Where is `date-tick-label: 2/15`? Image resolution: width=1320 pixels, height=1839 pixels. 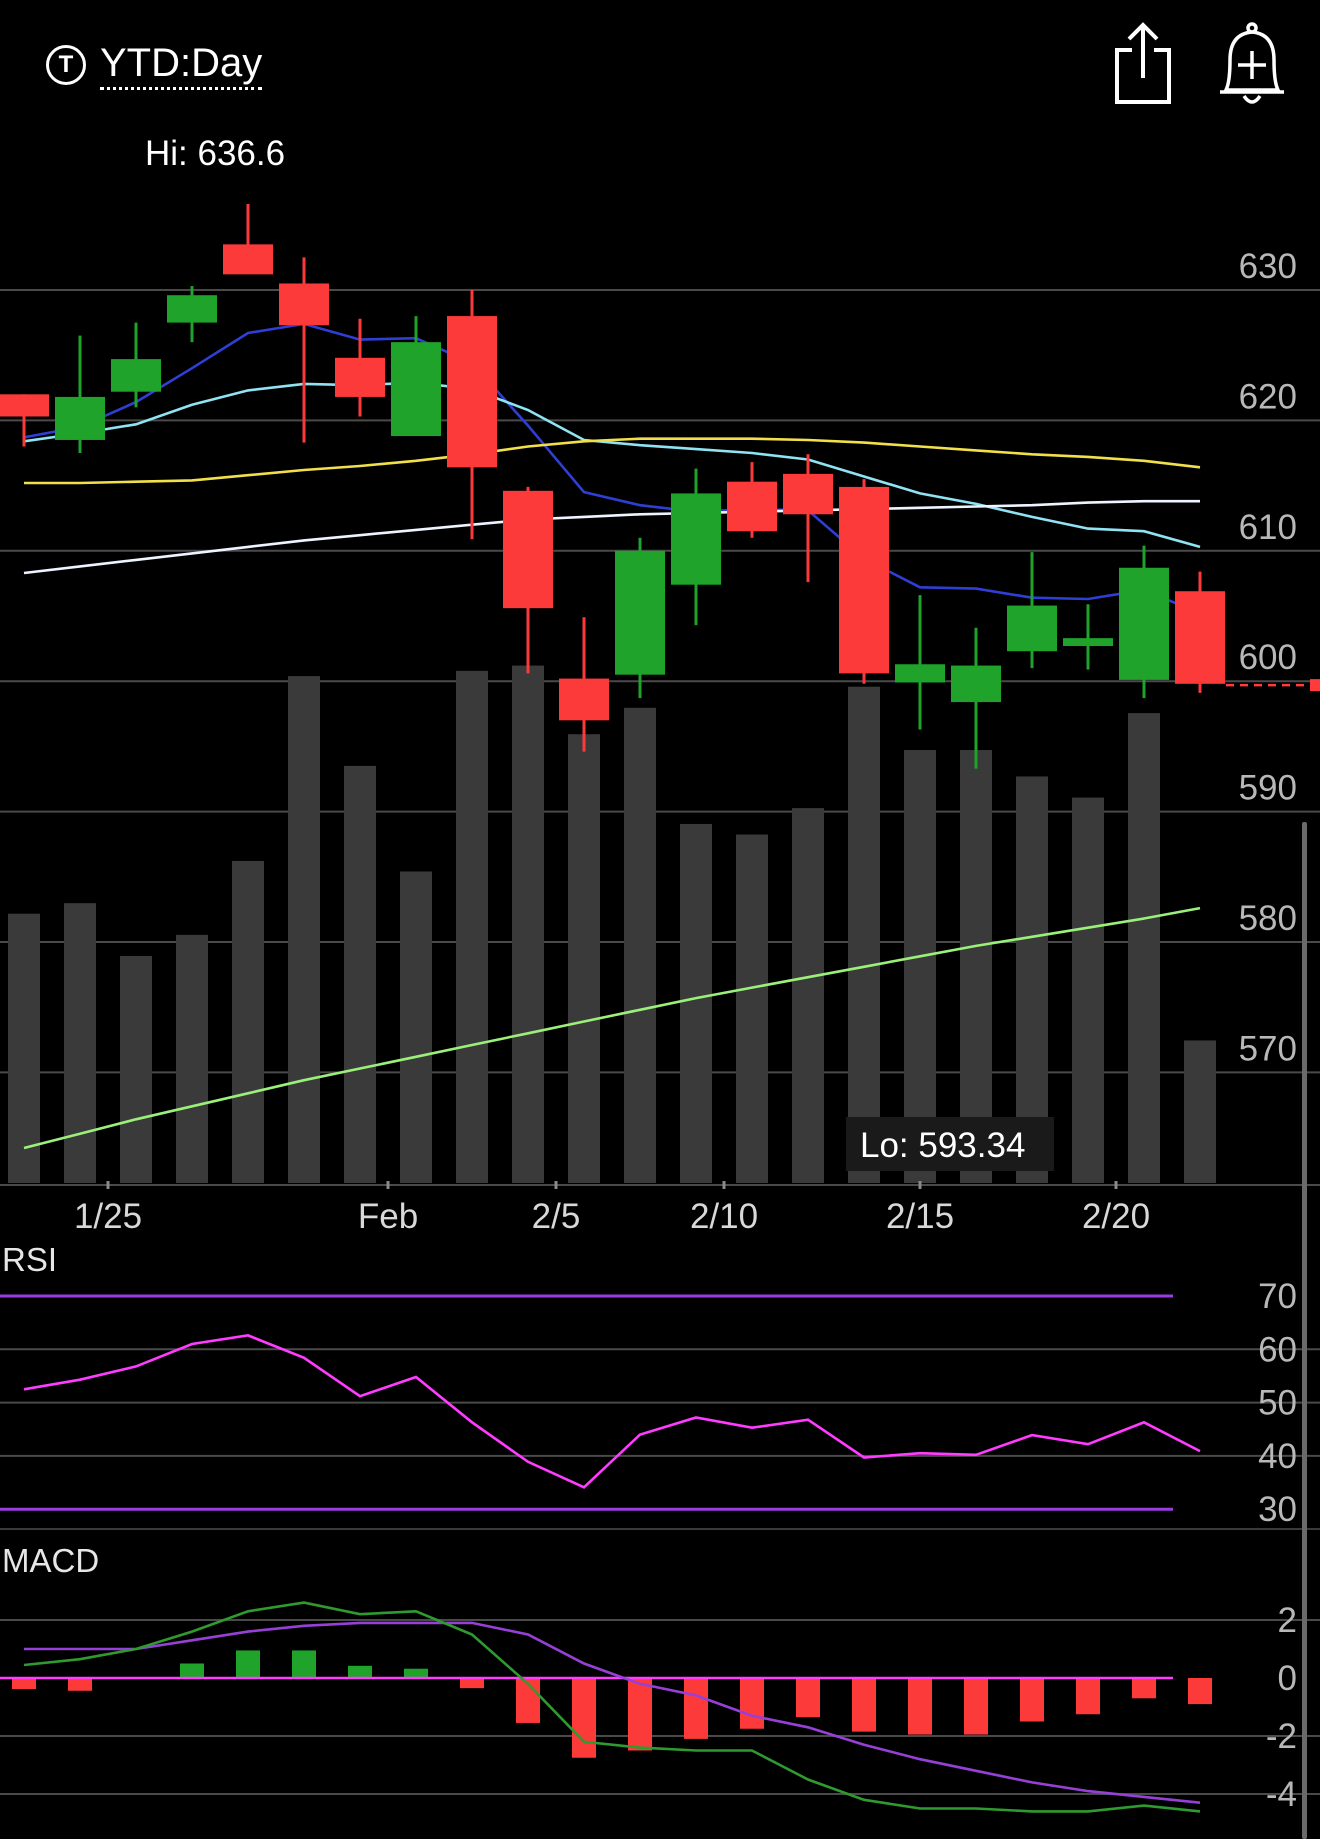 date-tick-label: 2/15 is located at coordinates (920, 1216).